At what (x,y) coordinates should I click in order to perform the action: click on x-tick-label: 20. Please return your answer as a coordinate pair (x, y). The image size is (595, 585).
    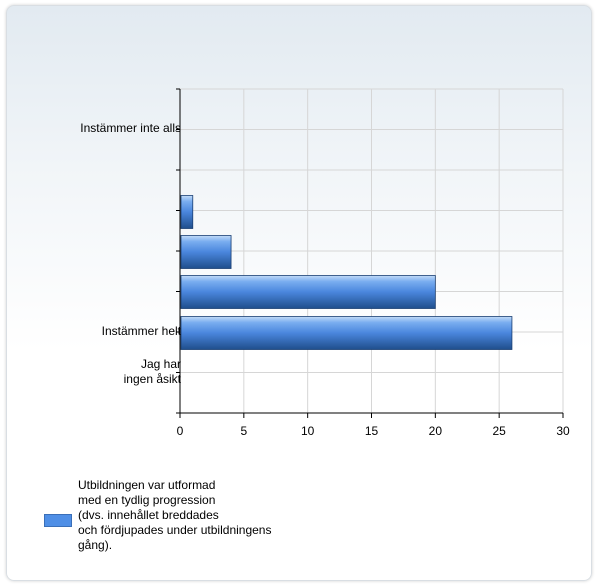
    Looking at the image, I should click on (435, 431).